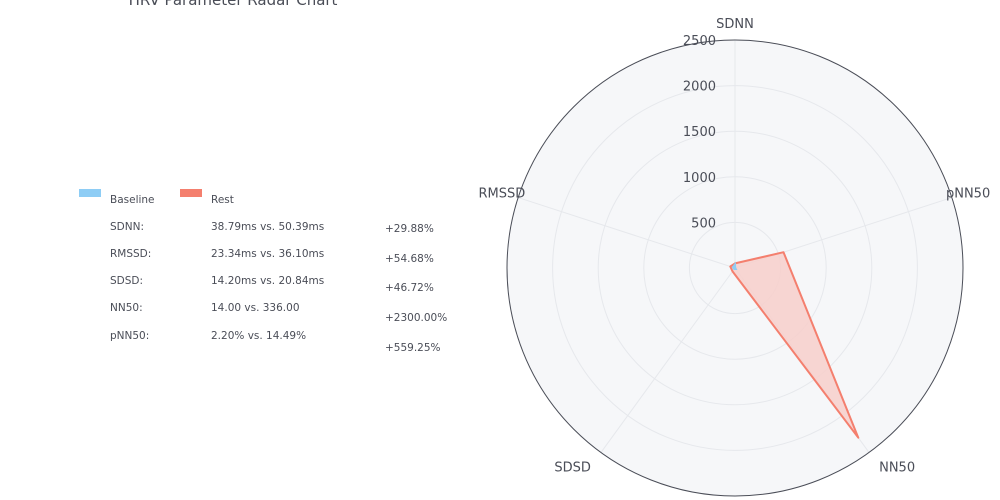 The image size is (1000, 500). I want to click on series-outline-baseline, so click(734, 265).